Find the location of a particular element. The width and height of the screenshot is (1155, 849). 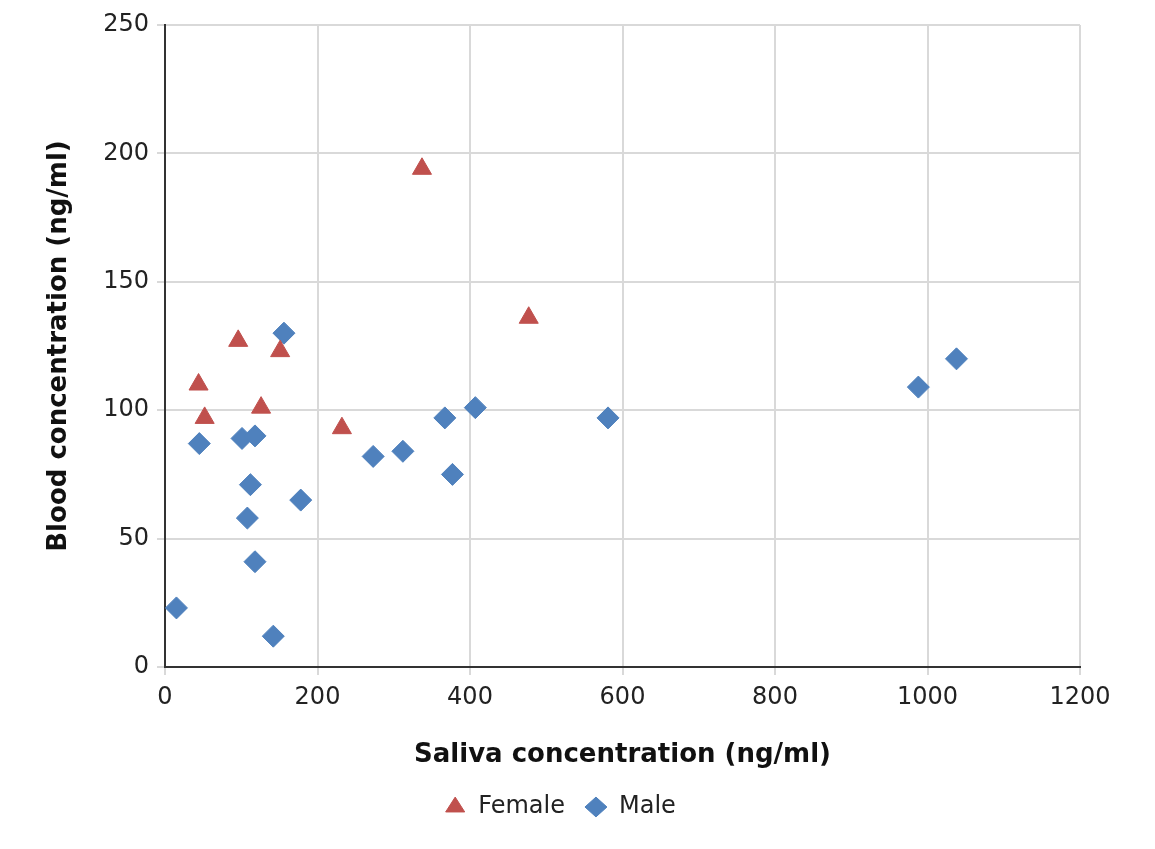

legend-label: Male is located at coordinates (647, 805).